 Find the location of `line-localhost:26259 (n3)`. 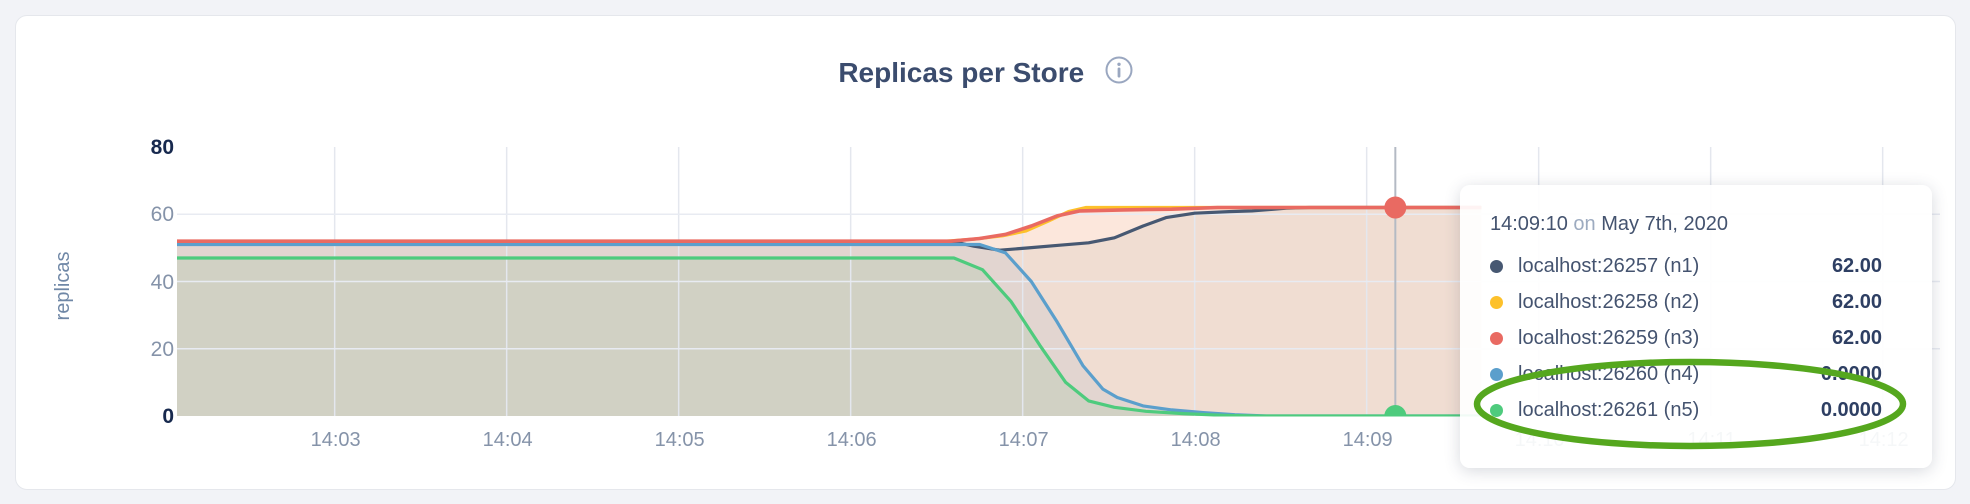

line-localhost:26259 (n3) is located at coordinates (829, 224).